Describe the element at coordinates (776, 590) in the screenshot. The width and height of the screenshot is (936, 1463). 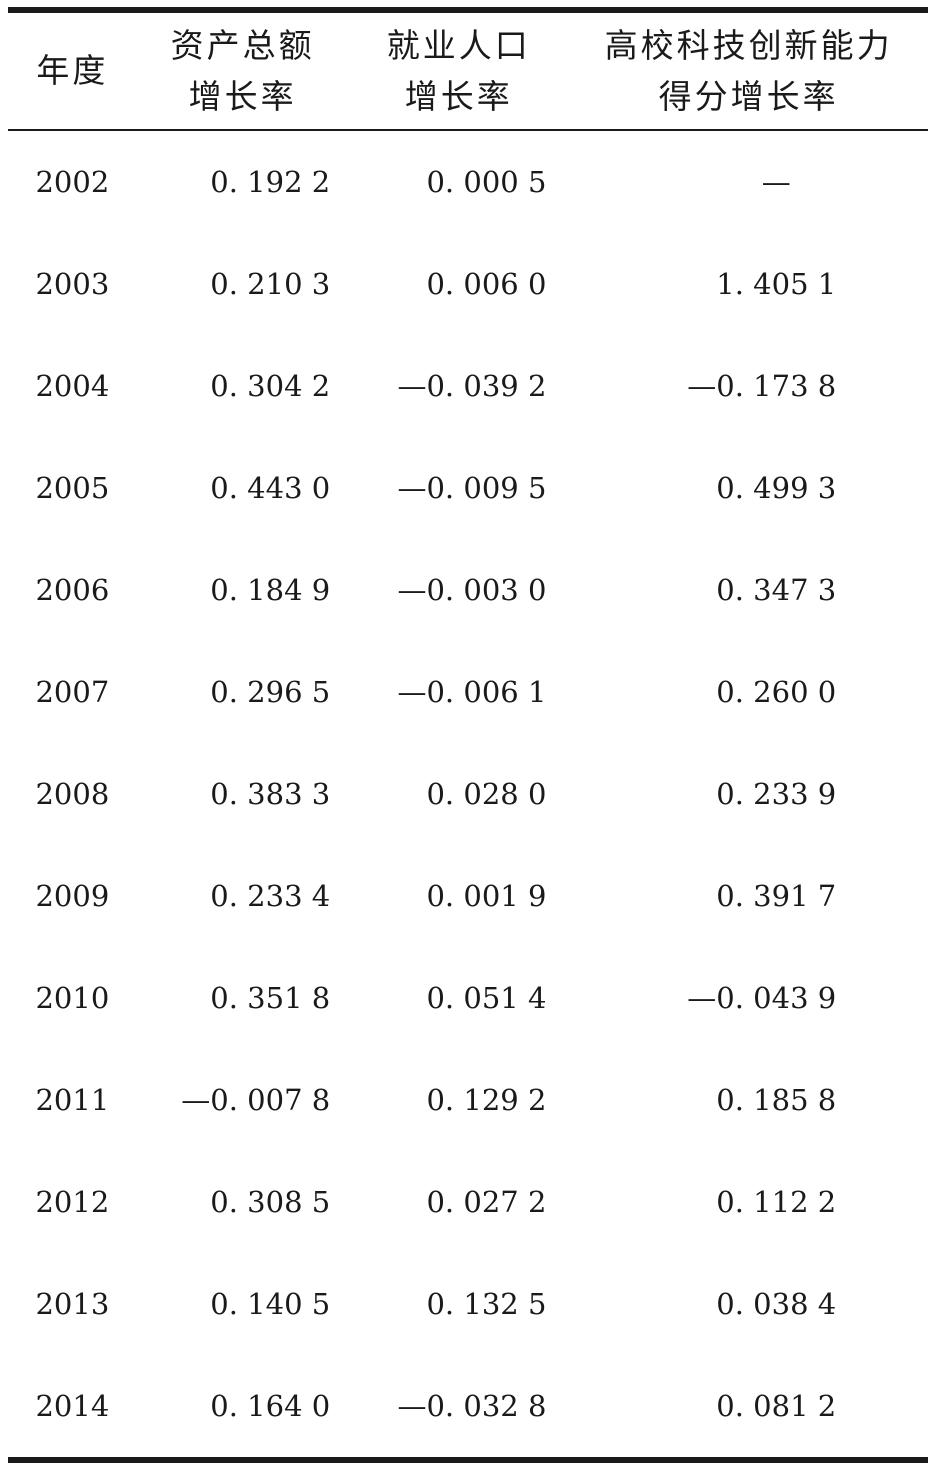
I see `value-text: 0. 347 3` at that location.